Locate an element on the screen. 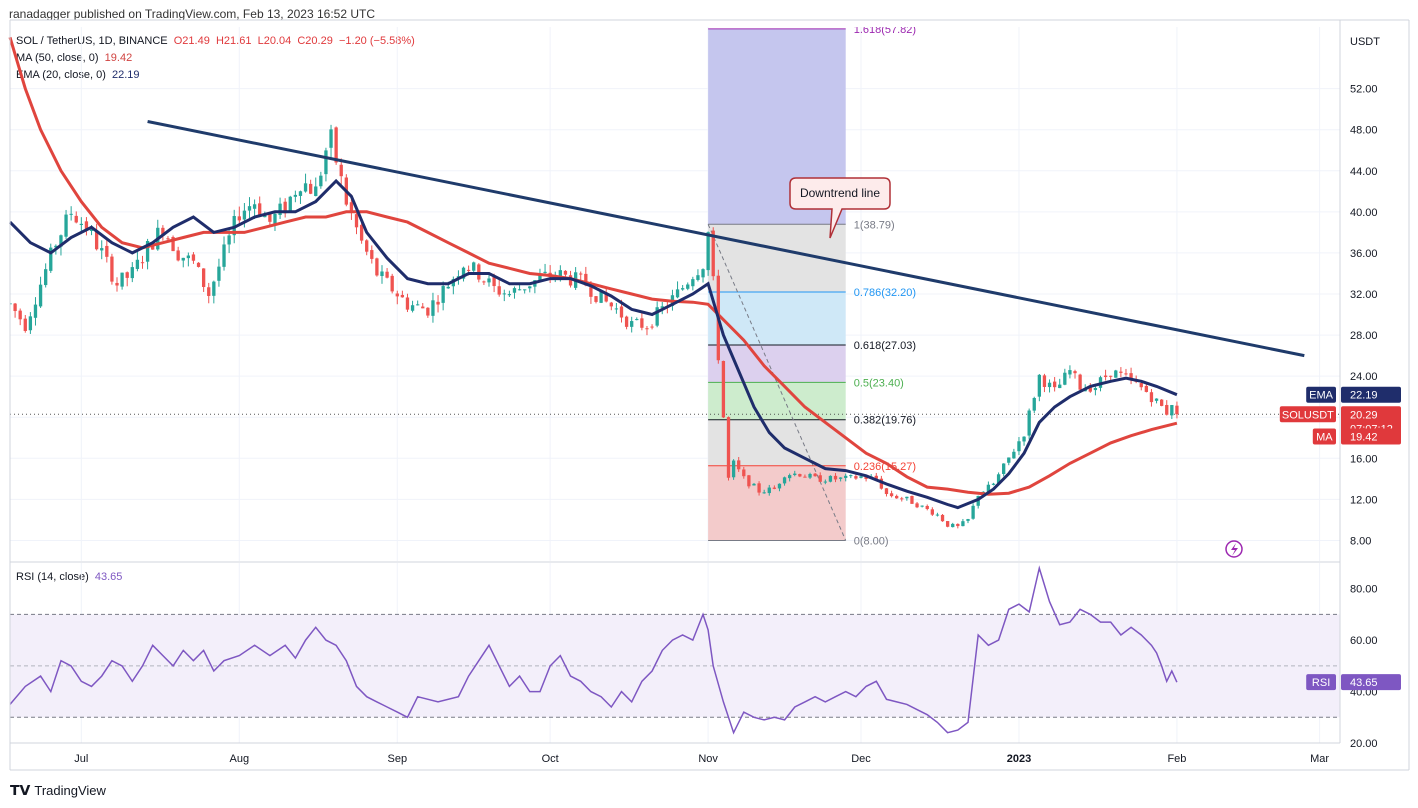  price-tick-label: 32.00 is located at coordinates (1364, 295).